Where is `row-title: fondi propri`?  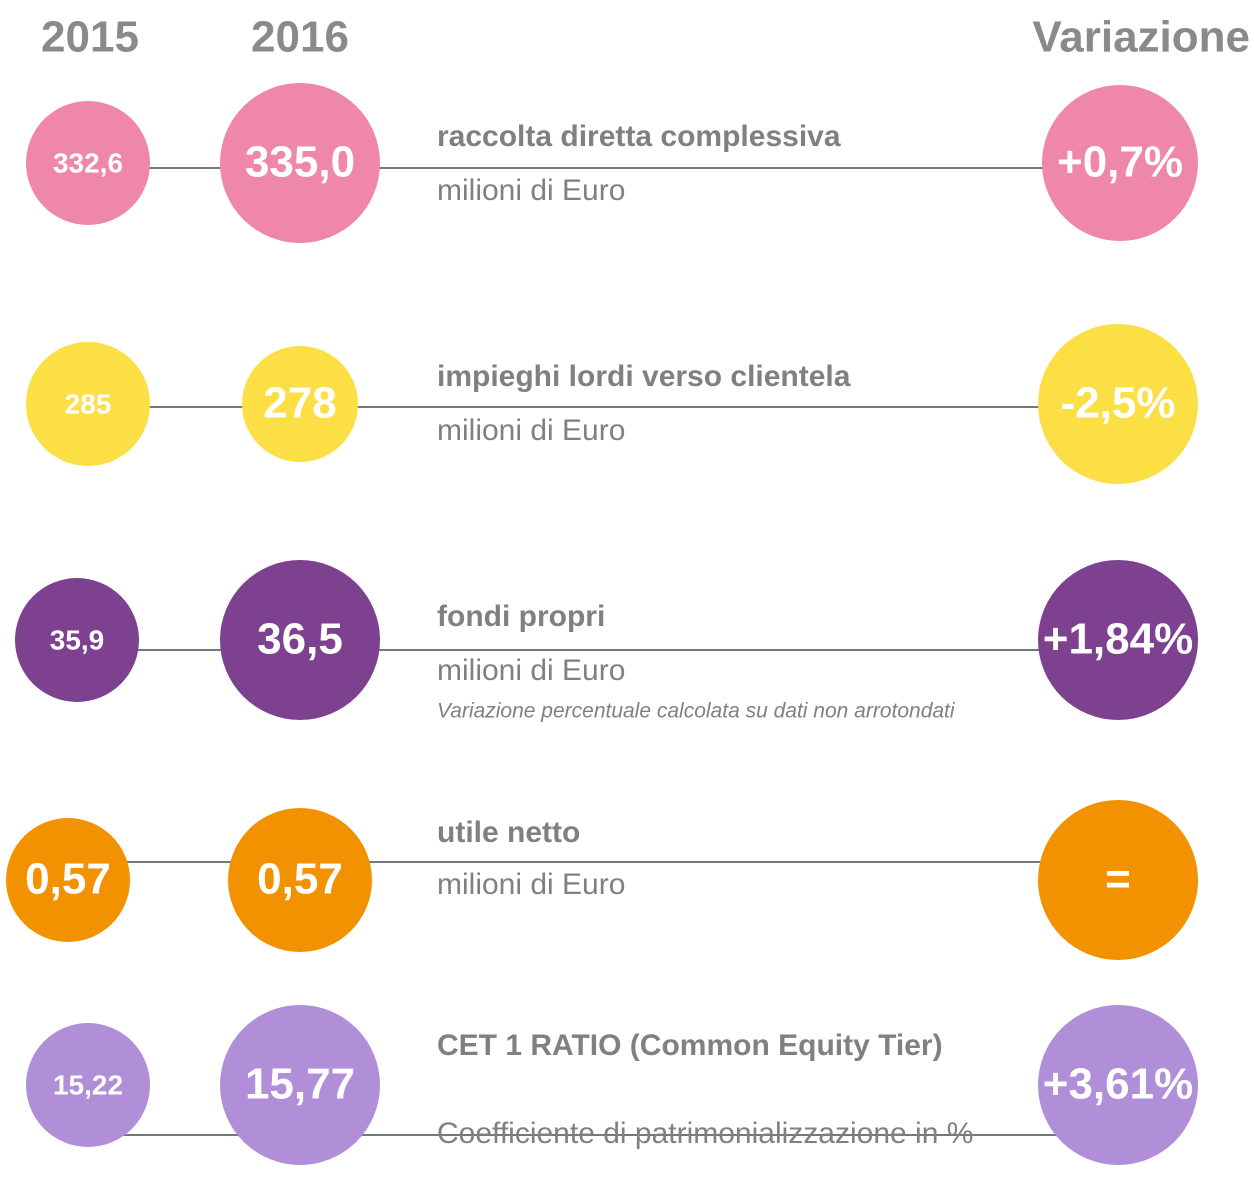 row-title: fondi propri is located at coordinates (521, 616).